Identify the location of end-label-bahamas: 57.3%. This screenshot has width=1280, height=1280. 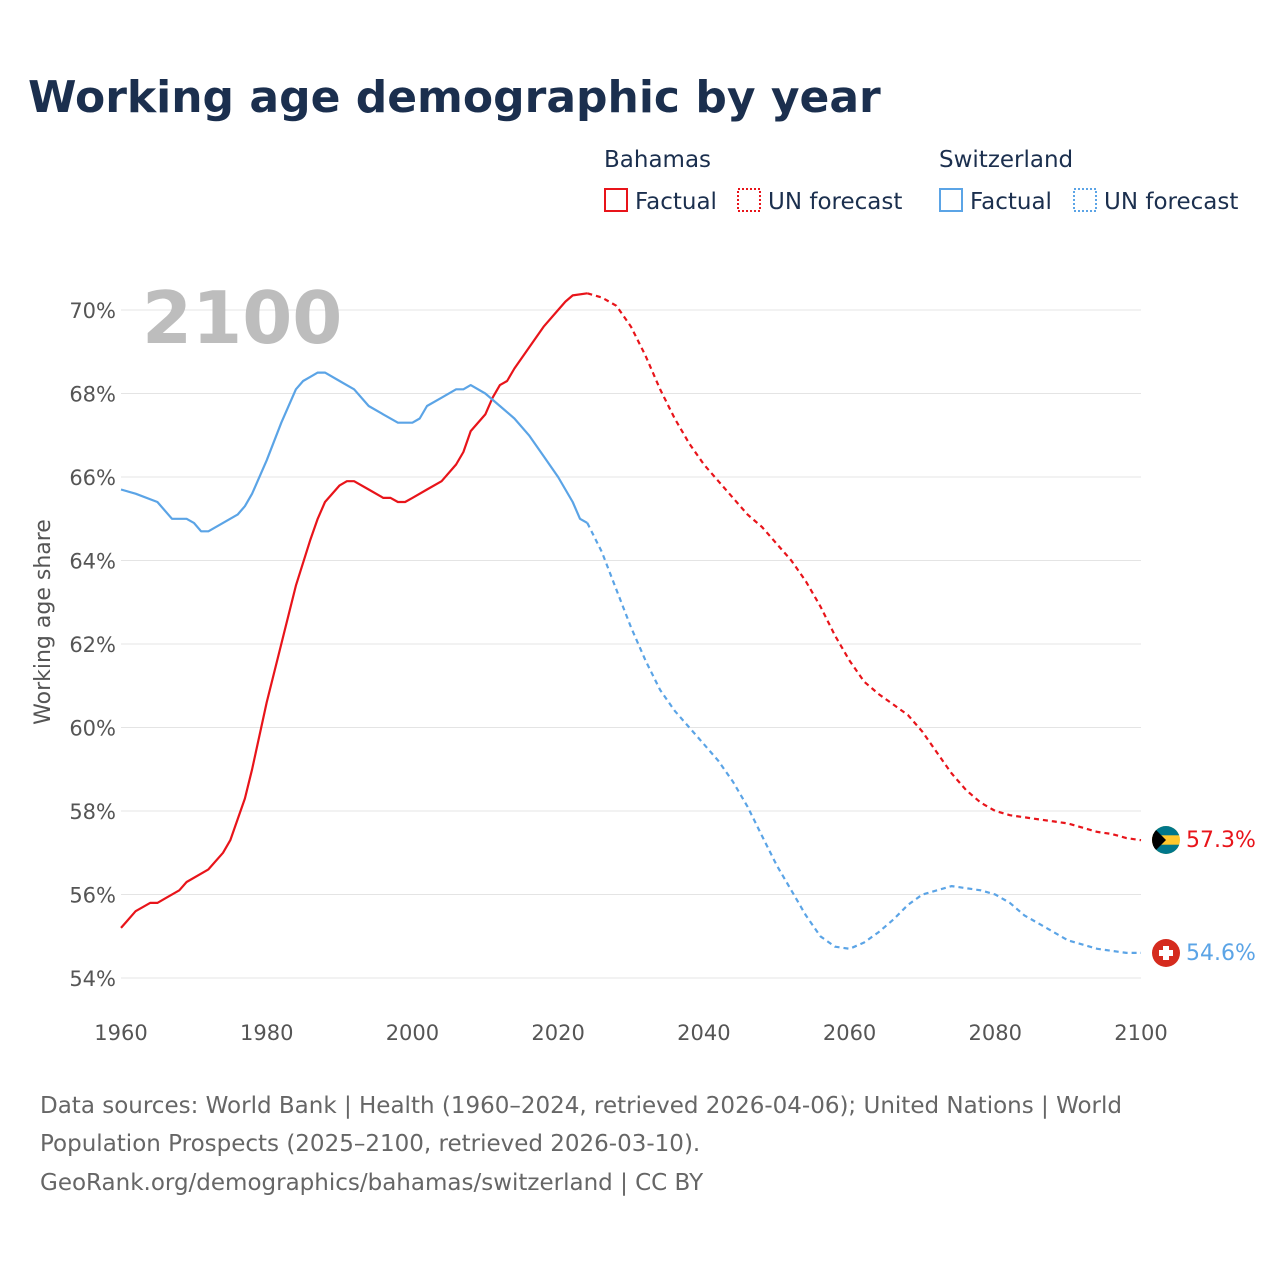
(1221, 840).